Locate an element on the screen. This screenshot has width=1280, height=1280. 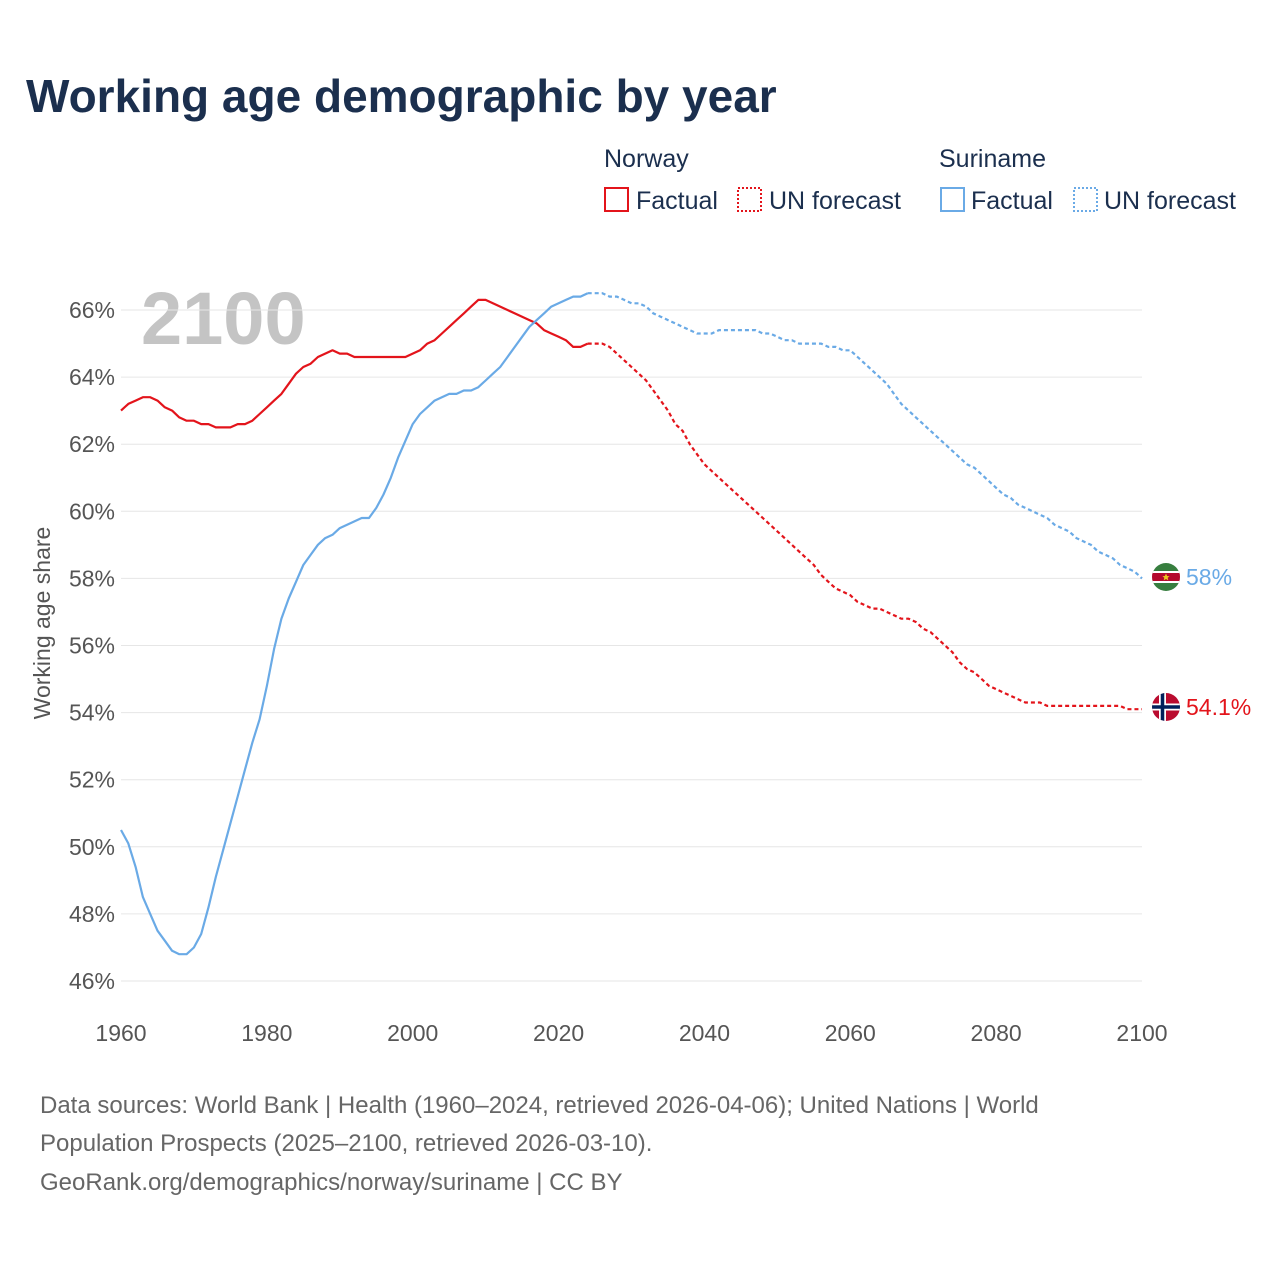
legend-group-norway: Norway is located at coordinates (646, 159).